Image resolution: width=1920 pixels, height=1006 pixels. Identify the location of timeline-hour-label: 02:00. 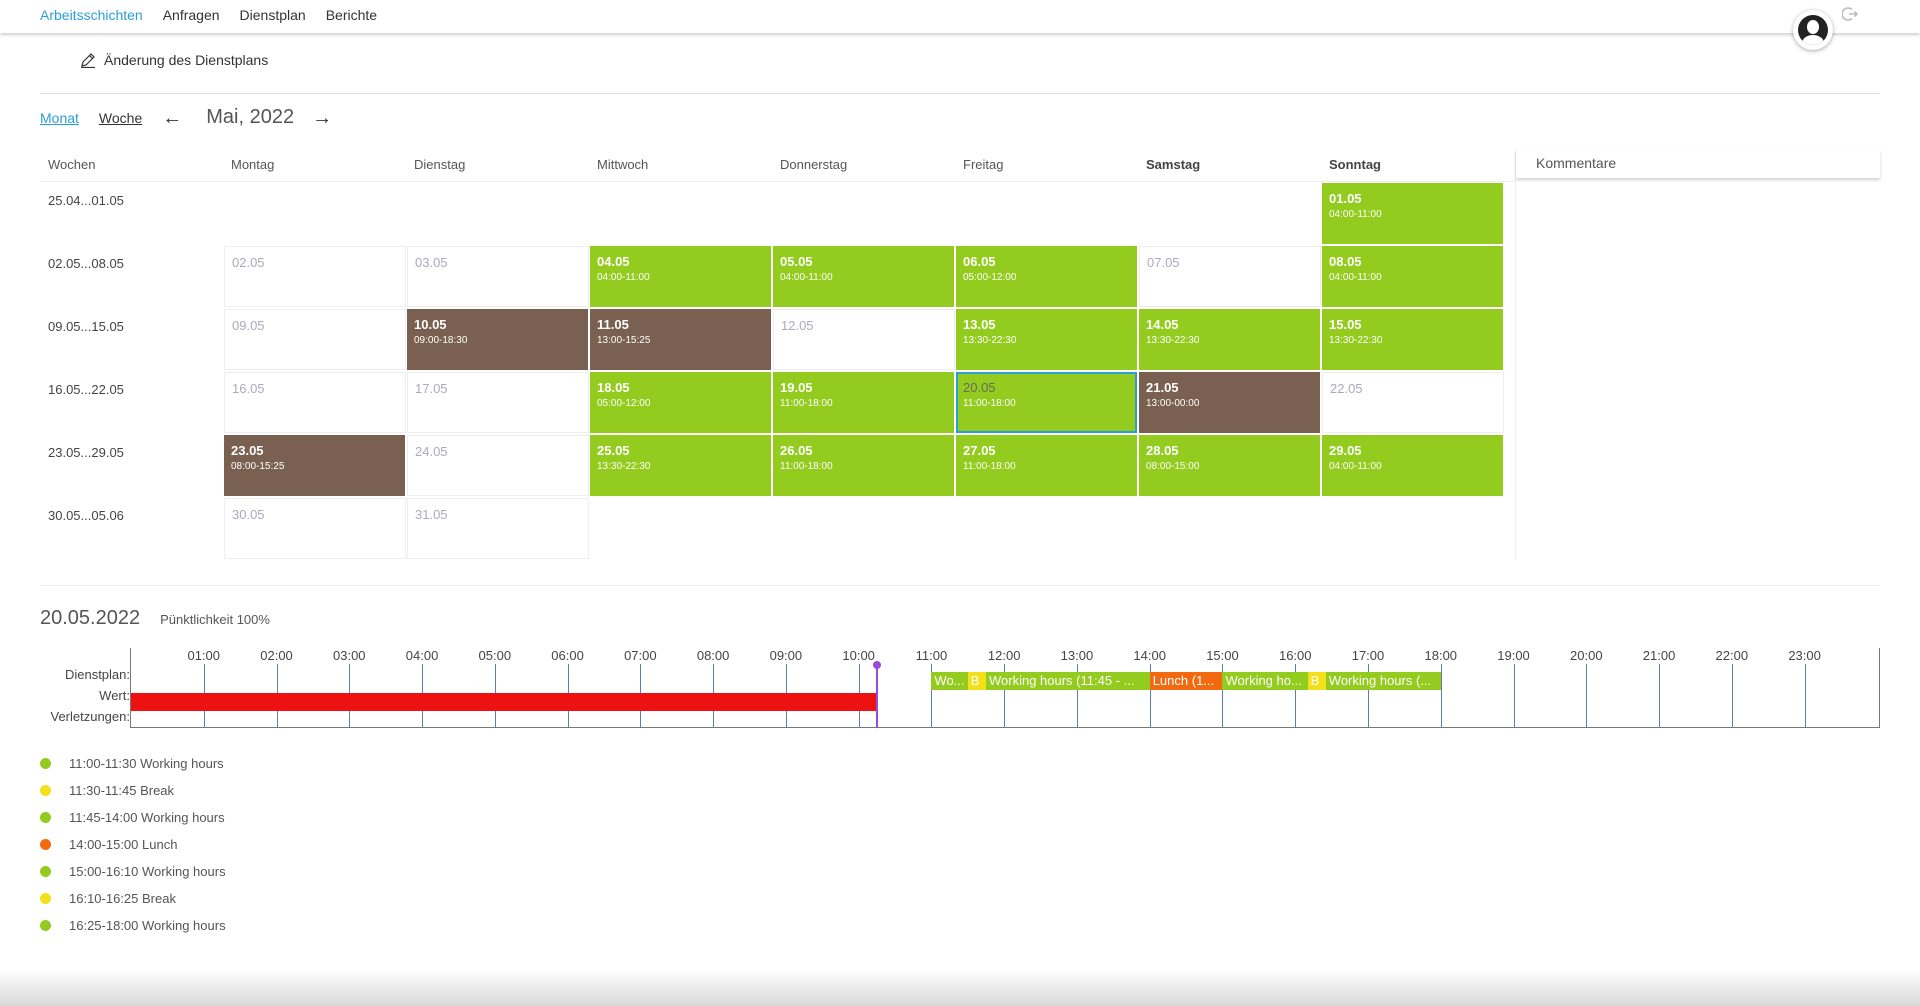
(276, 655).